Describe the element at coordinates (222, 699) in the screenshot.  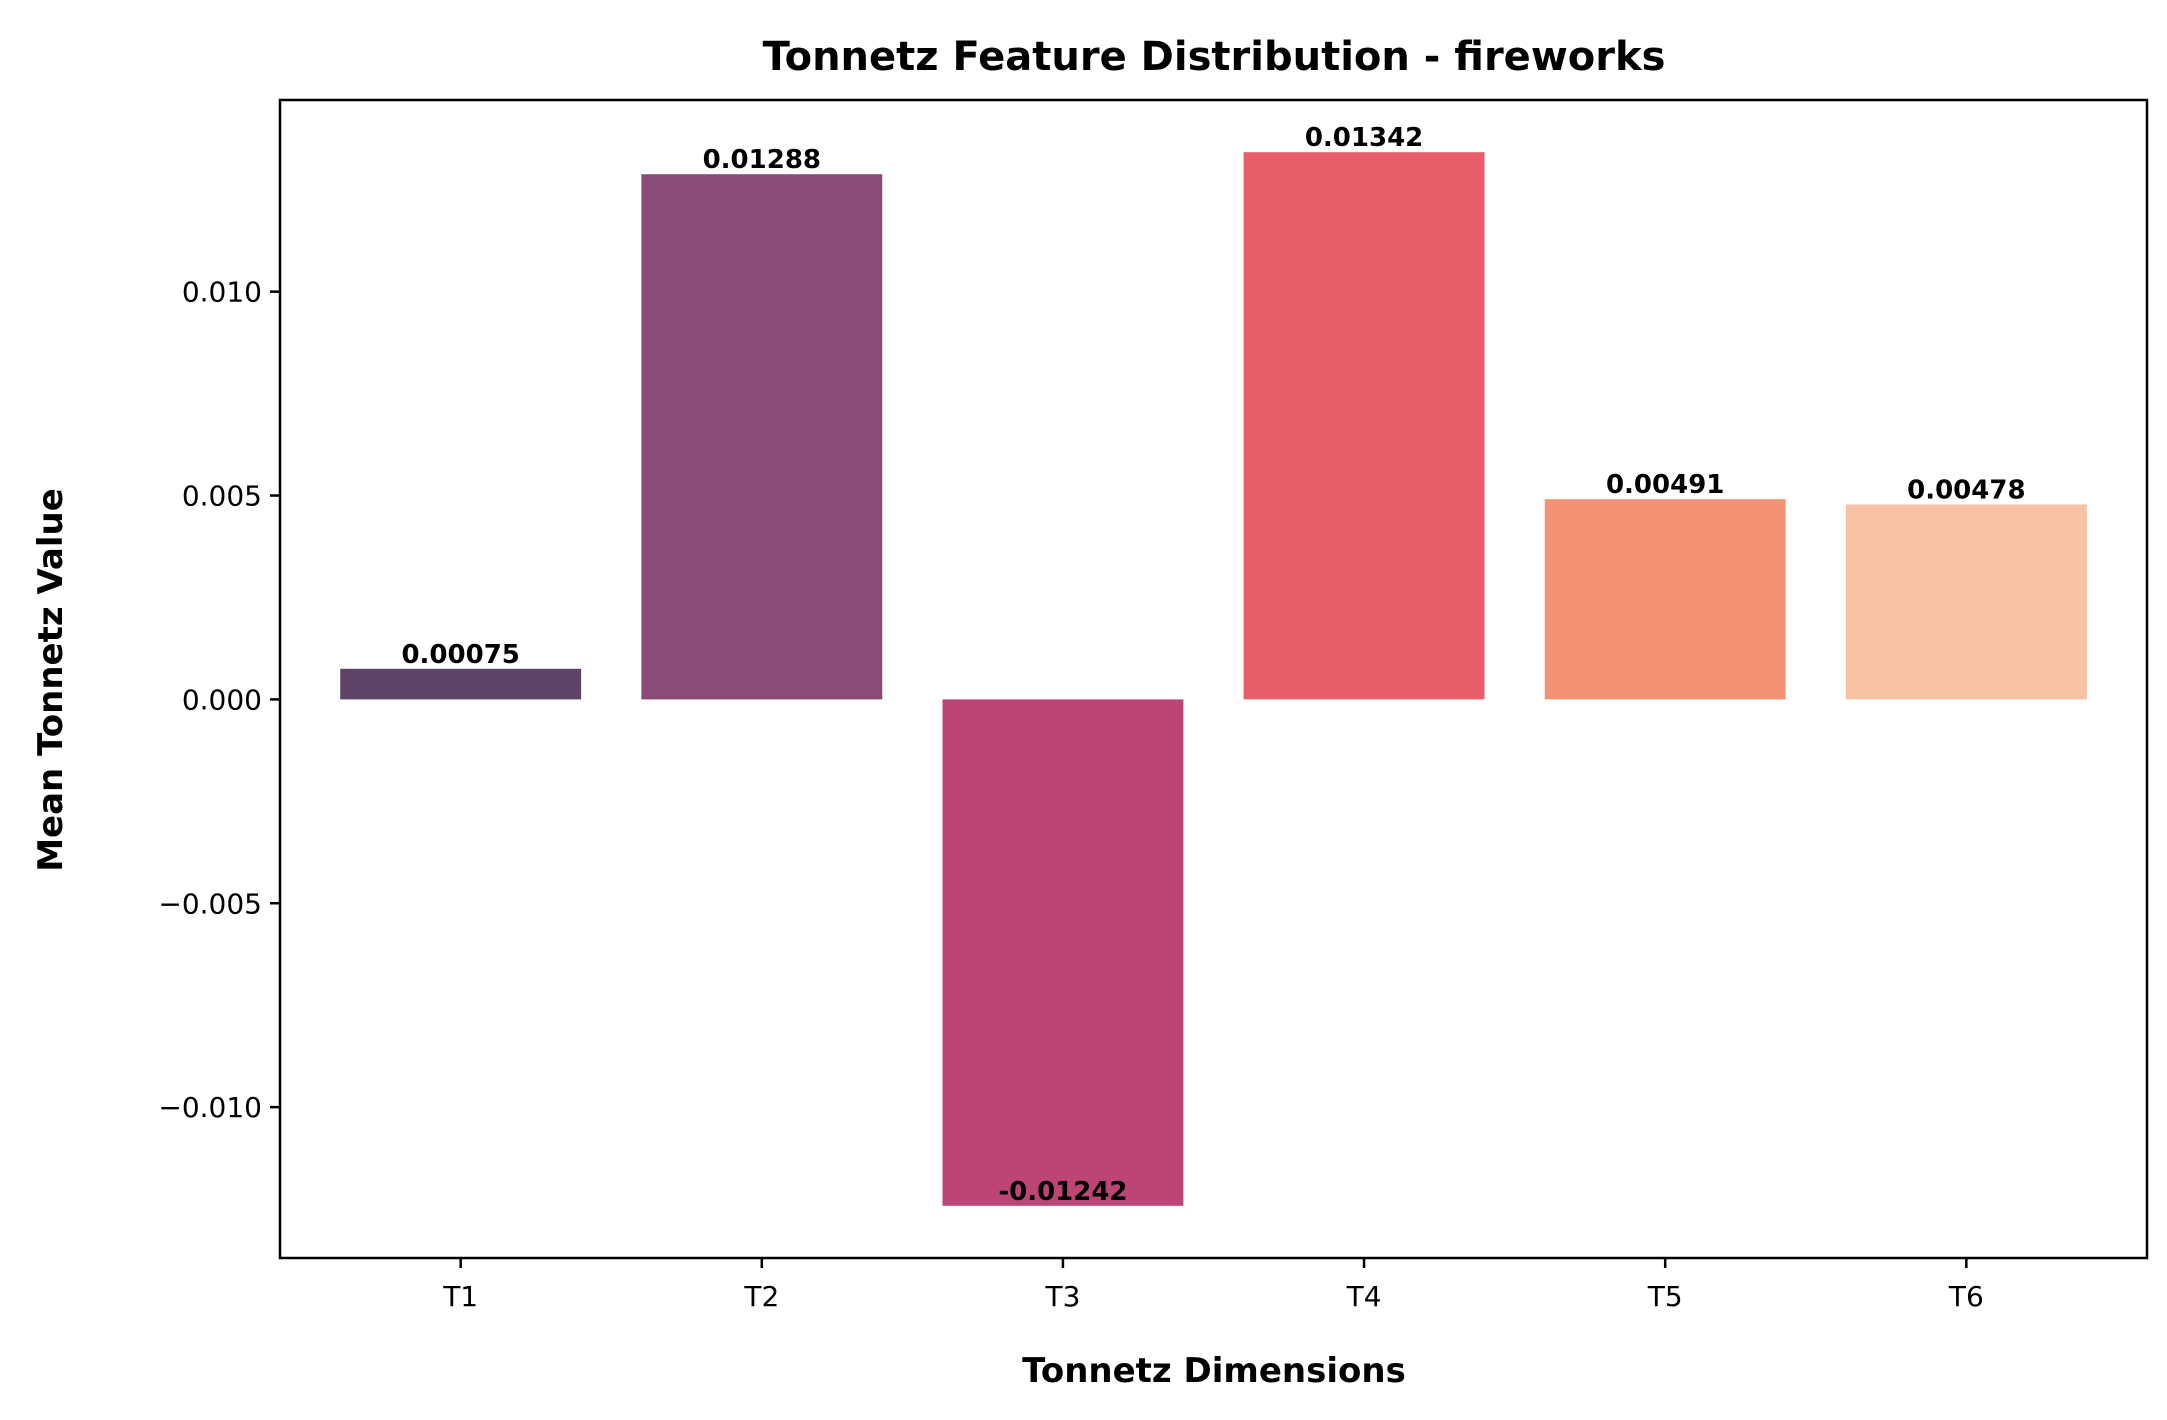
I see `y-tick-label: 0.000` at that location.